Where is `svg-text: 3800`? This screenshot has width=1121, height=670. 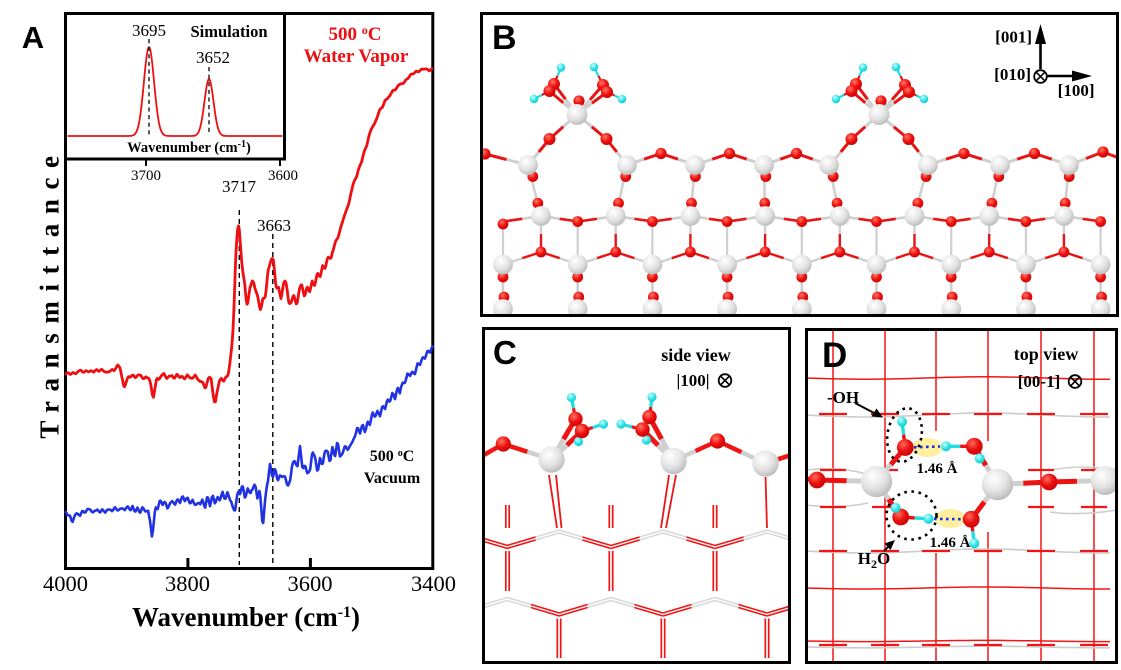 svg-text: 3800 is located at coordinates (187, 583).